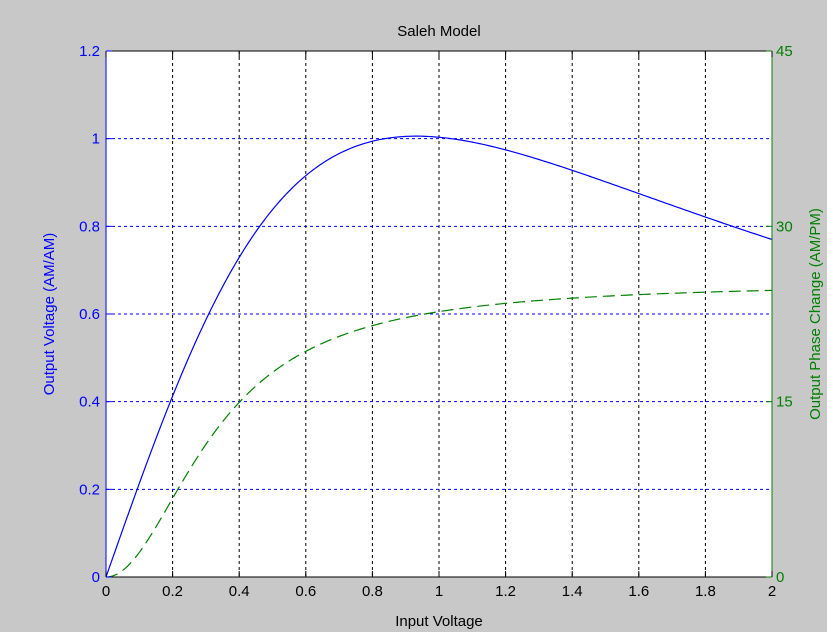  What do you see at coordinates (439, 591) in the screenshot?
I see `x-tick-label: 1` at bounding box center [439, 591].